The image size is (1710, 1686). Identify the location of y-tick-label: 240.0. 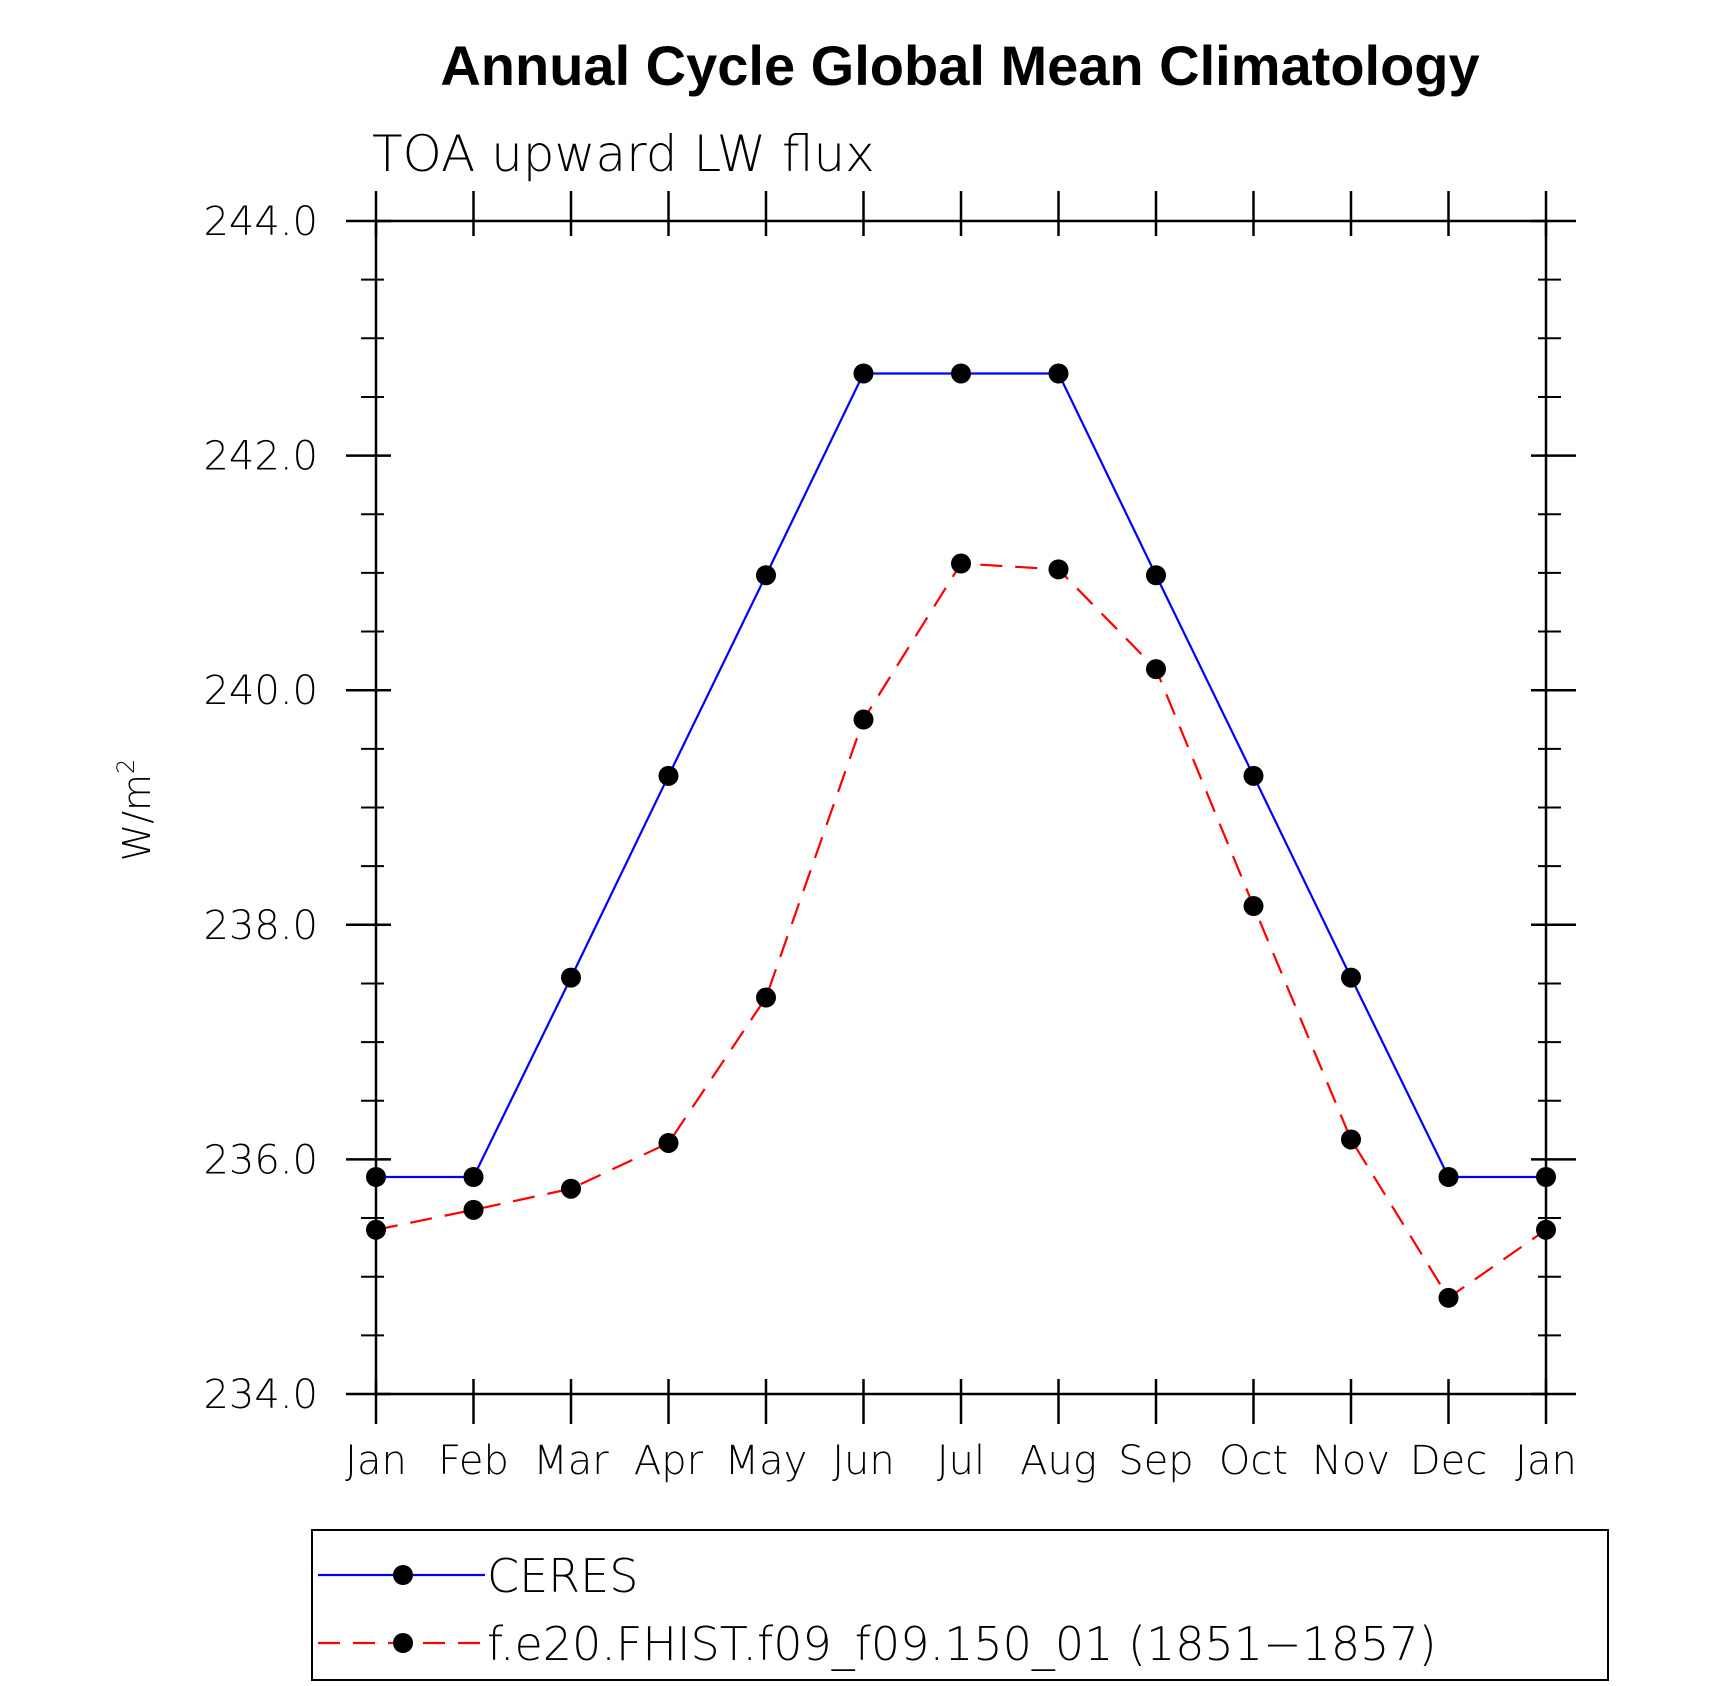
(260, 691).